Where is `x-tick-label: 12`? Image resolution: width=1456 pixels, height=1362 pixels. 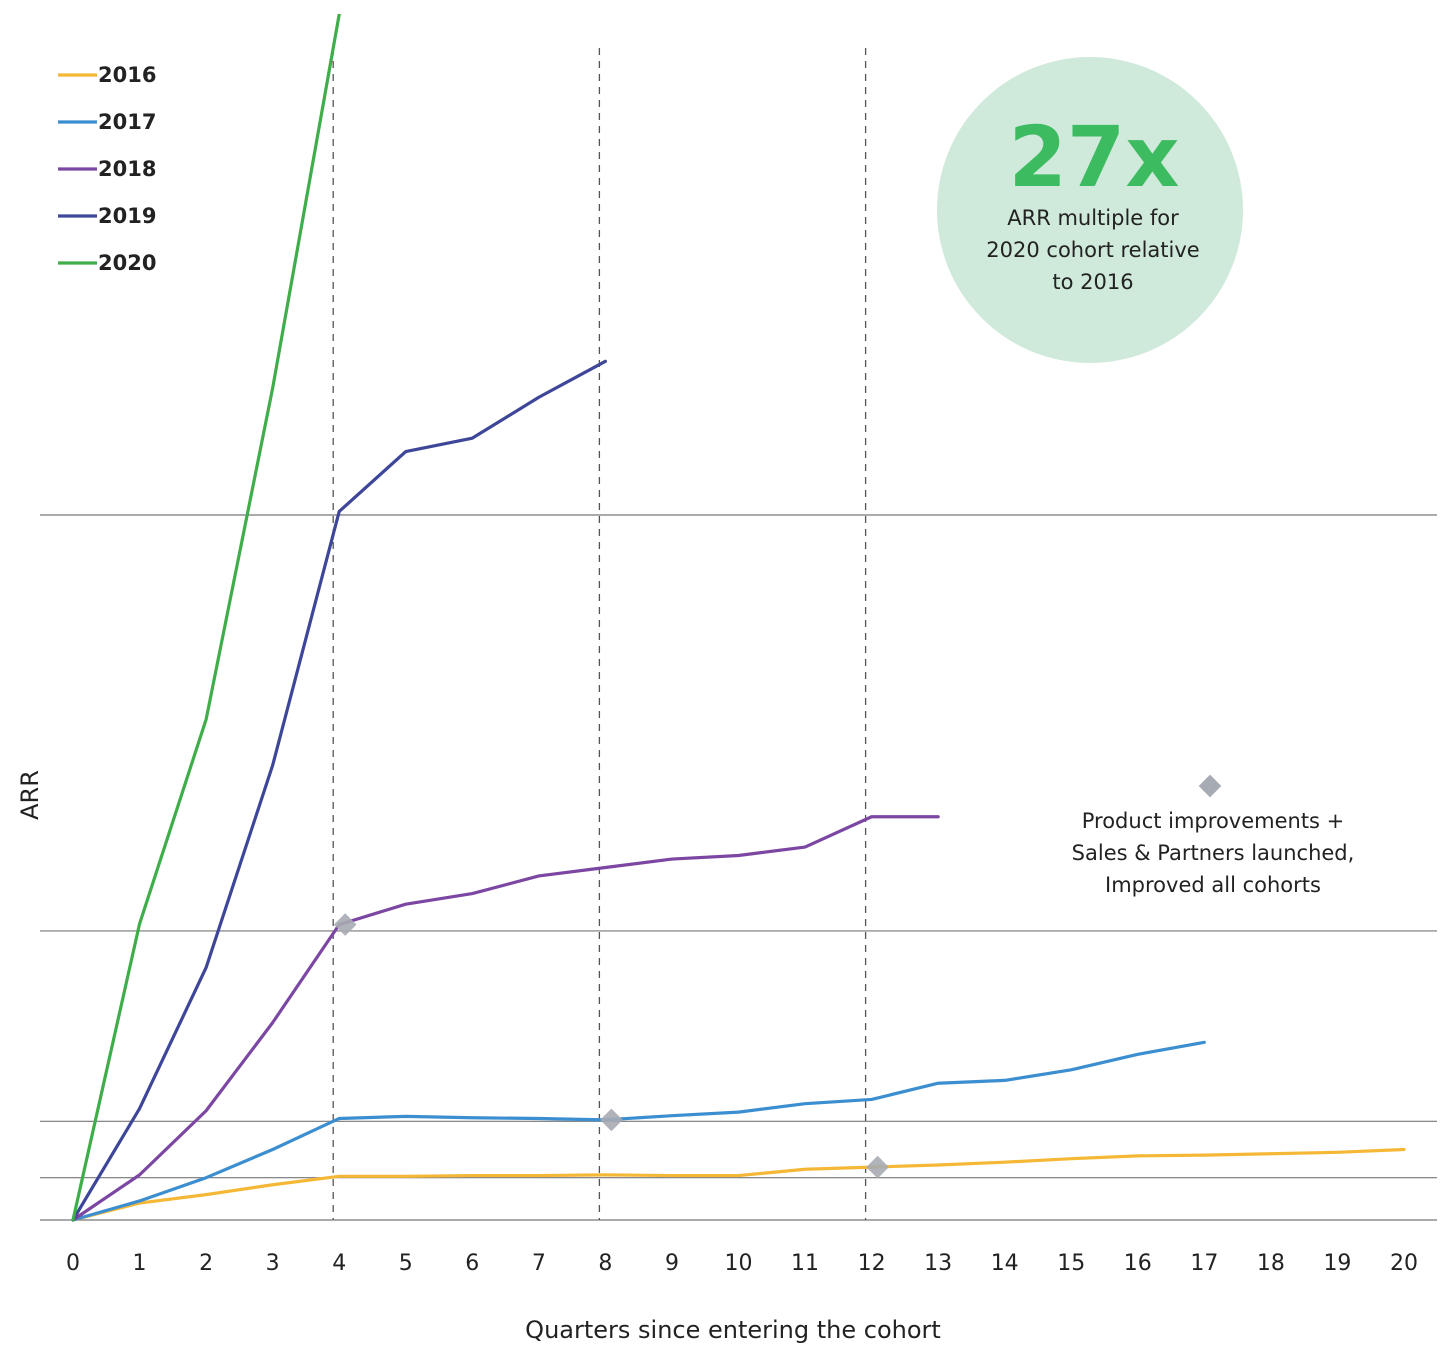 x-tick-label: 12 is located at coordinates (872, 1263).